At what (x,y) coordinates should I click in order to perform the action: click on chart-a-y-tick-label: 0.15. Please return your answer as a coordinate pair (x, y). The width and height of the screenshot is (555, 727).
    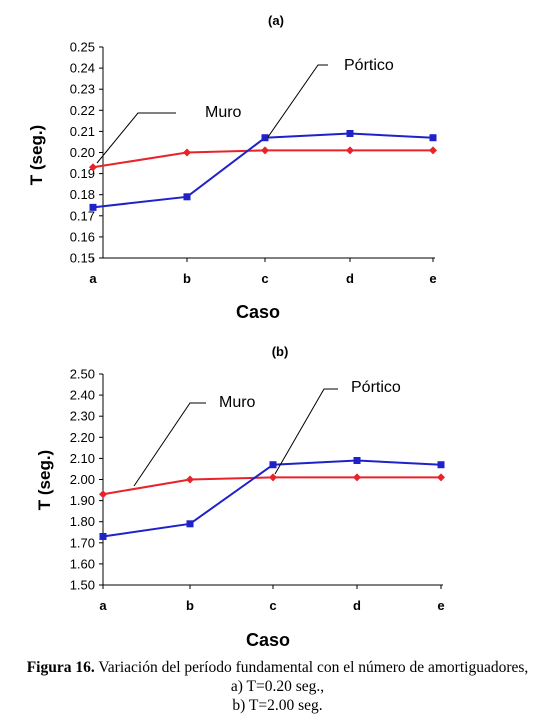
    Looking at the image, I should click on (82, 258).